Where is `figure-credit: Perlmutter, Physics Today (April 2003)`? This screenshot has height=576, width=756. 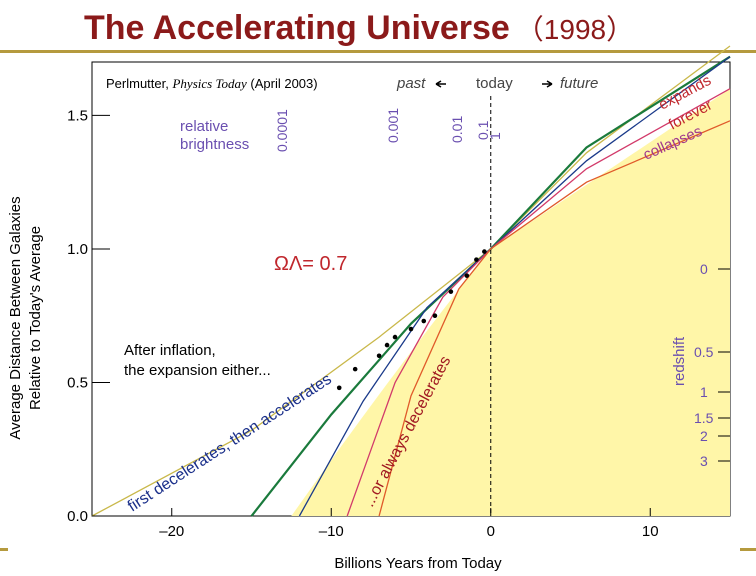
figure-credit: Perlmutter, Physics Today (April 2003) is located at coordinates (212, 83).